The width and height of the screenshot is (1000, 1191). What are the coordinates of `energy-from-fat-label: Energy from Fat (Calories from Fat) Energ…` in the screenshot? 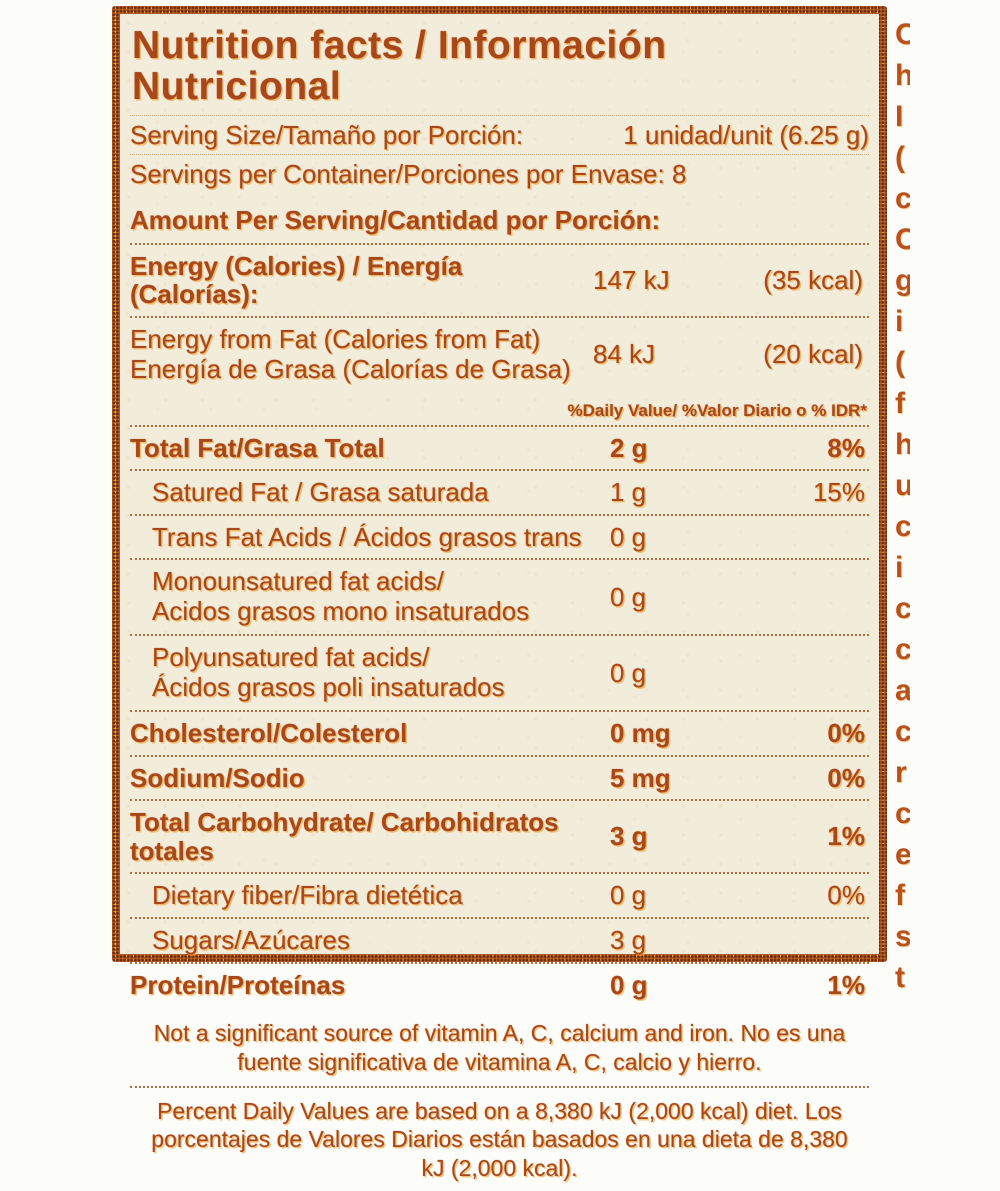 It's located at (350, 353).